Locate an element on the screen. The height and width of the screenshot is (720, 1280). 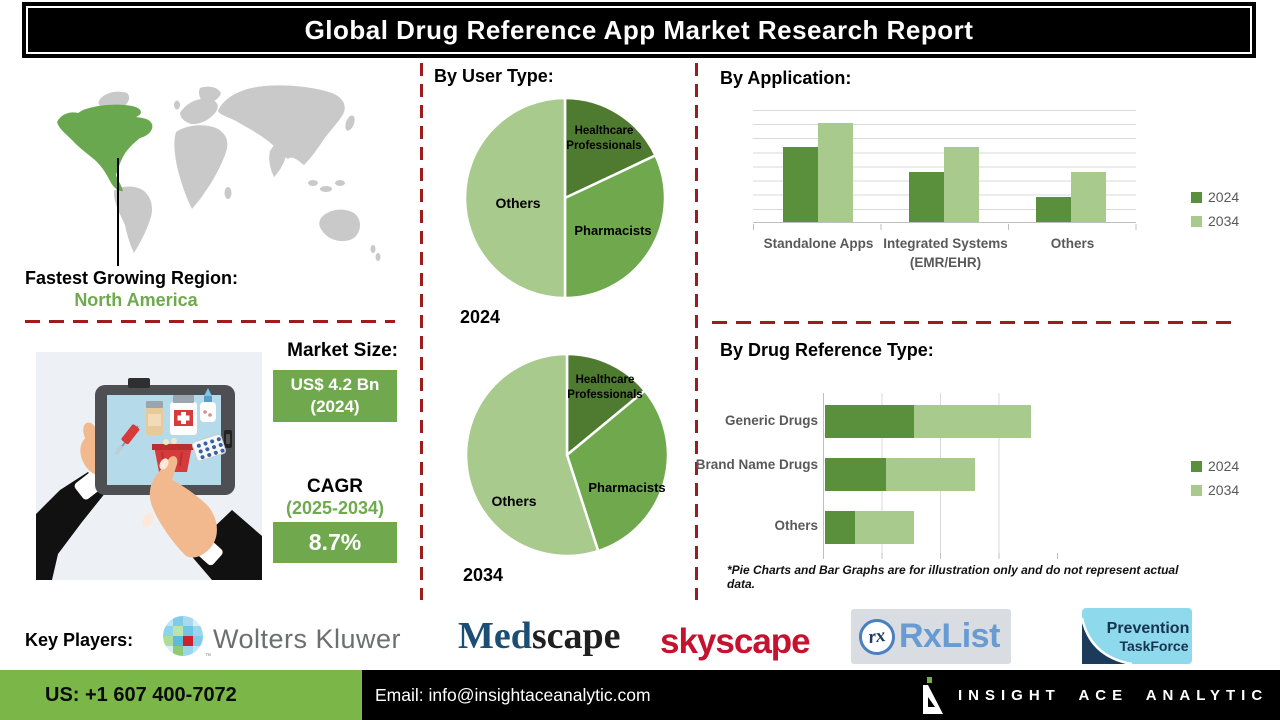
tablet-illustration is located at coordinates (149, 466).